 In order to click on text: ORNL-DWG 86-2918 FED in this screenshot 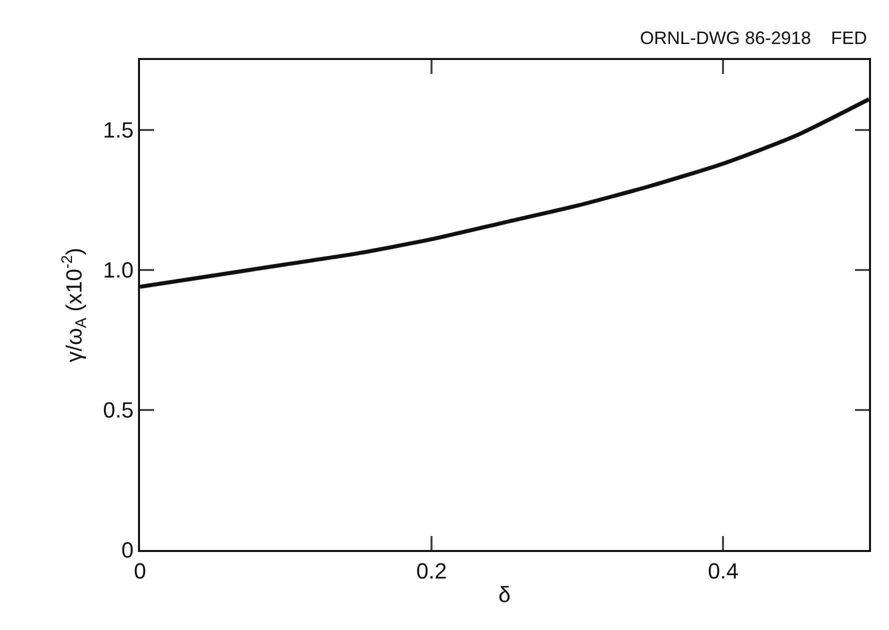, I will do `click(754, 38)`.